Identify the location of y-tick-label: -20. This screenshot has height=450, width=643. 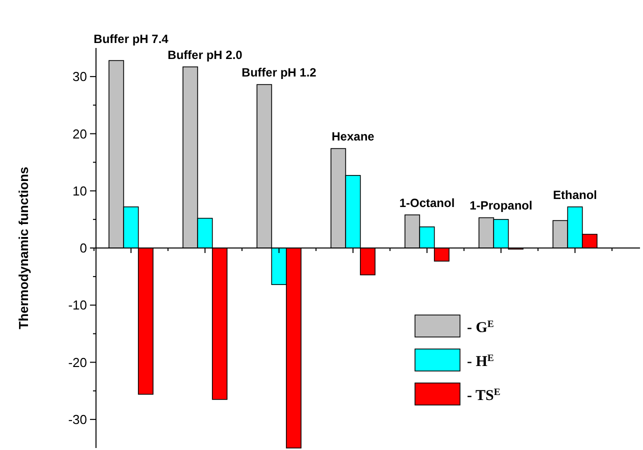
(77, 362).